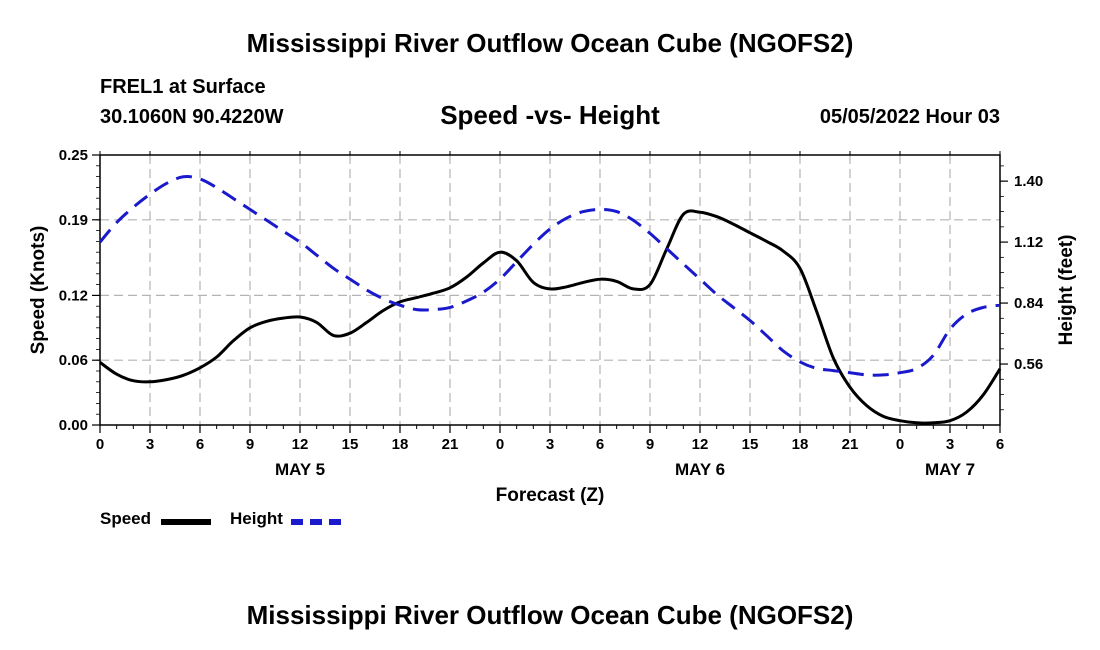 The height and width of the screenshot is (650, 1100). What do you see at coordinates (300, 469) in the screenshot?
I see `x-day-label: MAY 5` at bounding box center [300, 469].